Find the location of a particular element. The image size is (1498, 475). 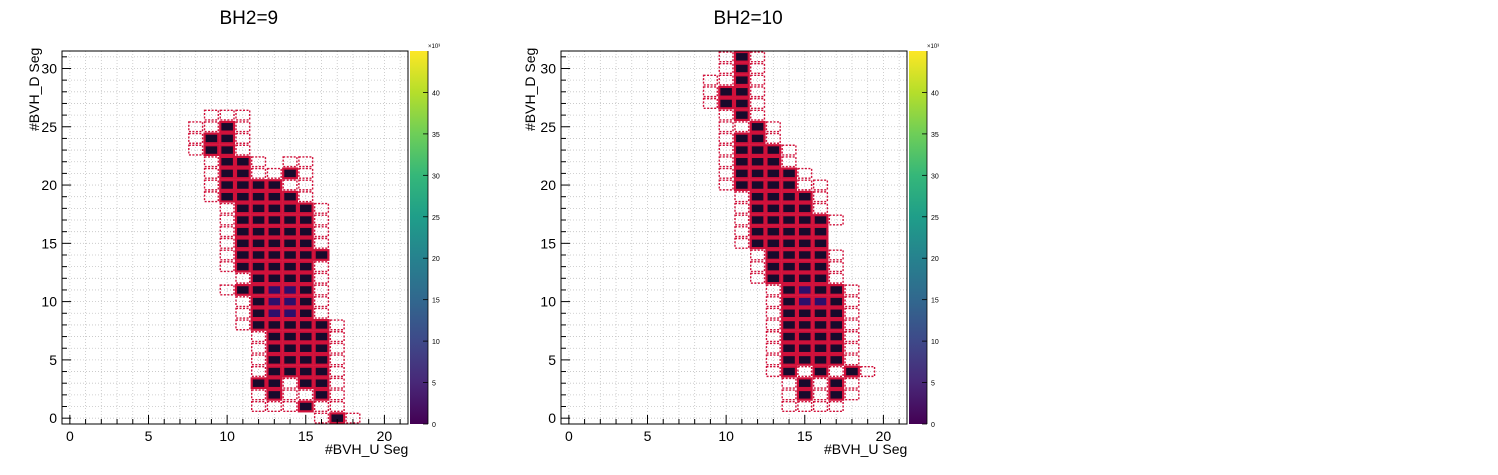

y-tick-label: 5 is located at coordinates (552, 360).